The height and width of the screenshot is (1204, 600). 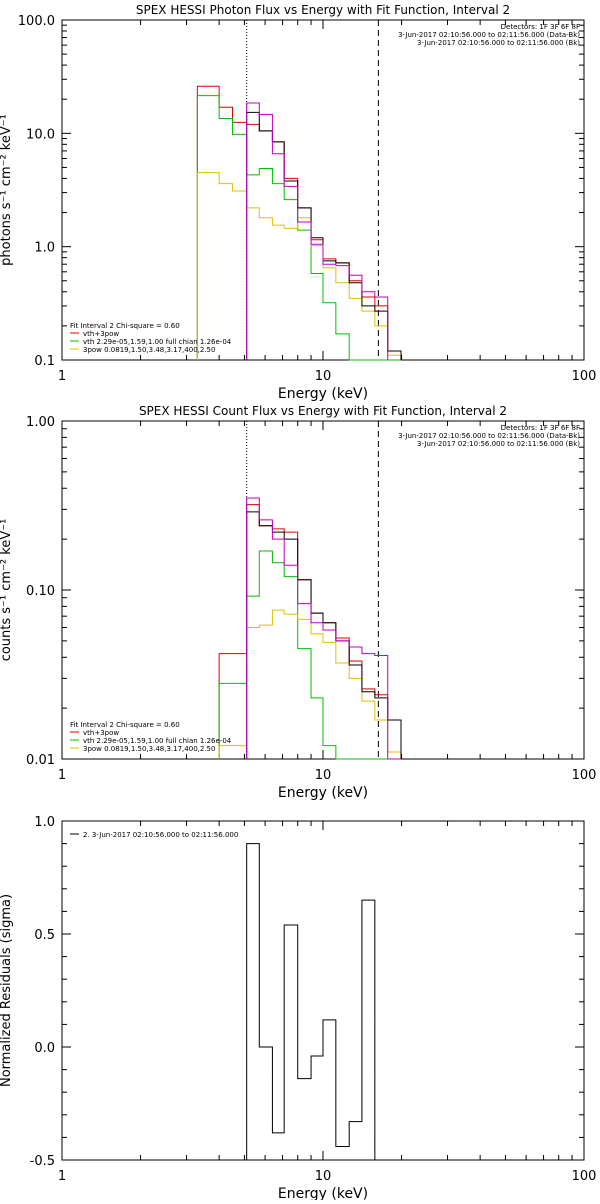 What do you see at coordinates (7, 590) in the screenshot?
I see `y-axis-label: counts s⁻¹ cm⁻² keV⁻¹` at bounding box center [7, 590].